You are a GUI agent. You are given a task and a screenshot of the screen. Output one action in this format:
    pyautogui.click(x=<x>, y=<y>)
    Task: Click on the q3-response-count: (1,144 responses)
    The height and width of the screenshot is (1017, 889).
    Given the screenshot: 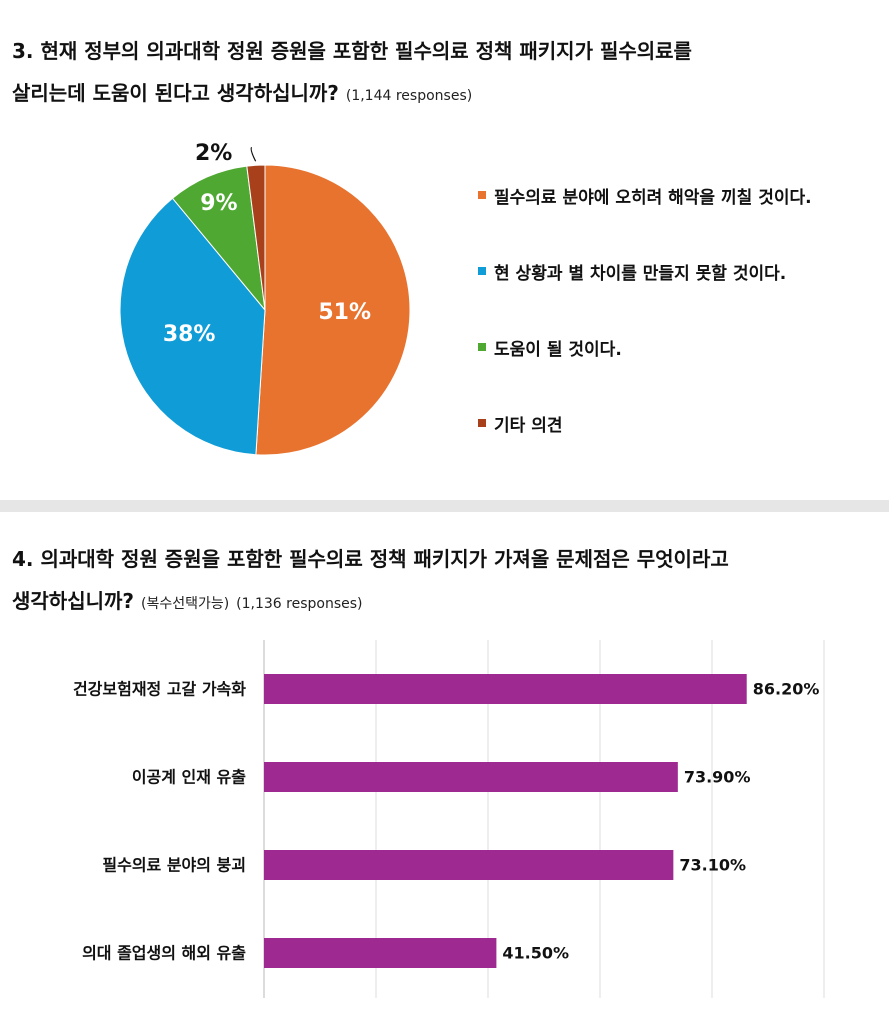 What is the action you would take?
    pyautogui.click(x=409, y=96)
    